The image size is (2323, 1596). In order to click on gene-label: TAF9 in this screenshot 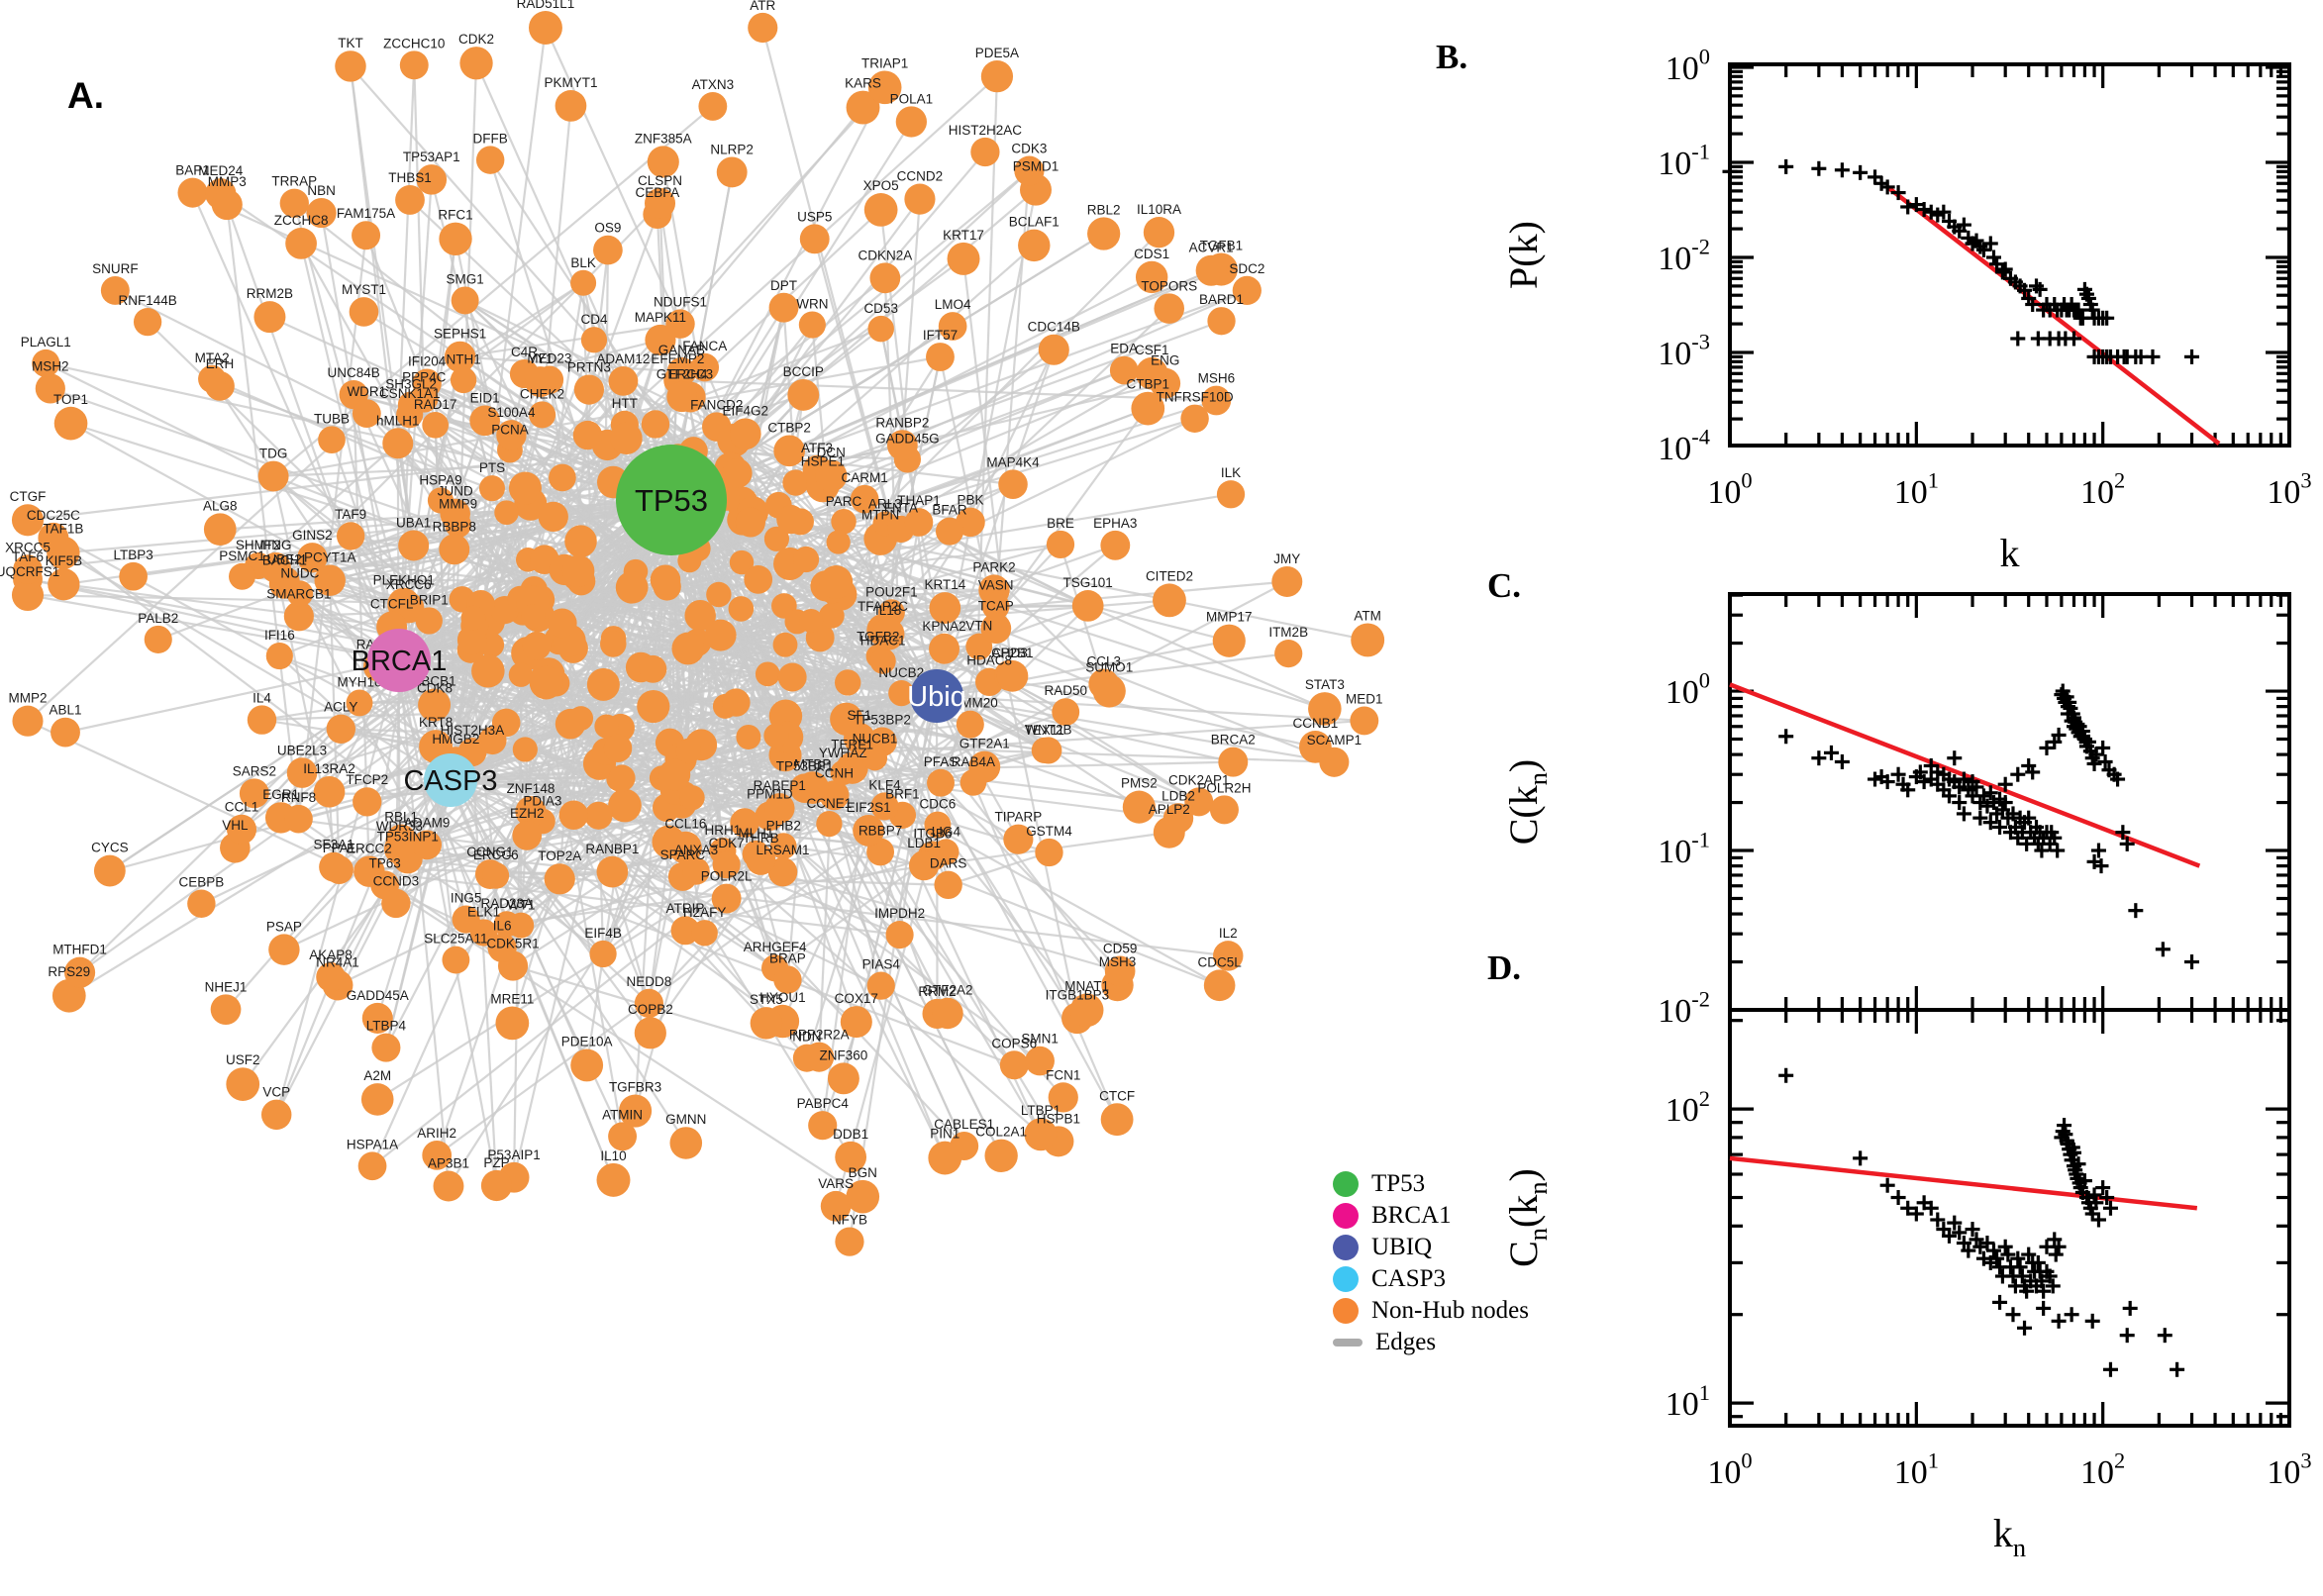, I will do `click(350, 514)`.